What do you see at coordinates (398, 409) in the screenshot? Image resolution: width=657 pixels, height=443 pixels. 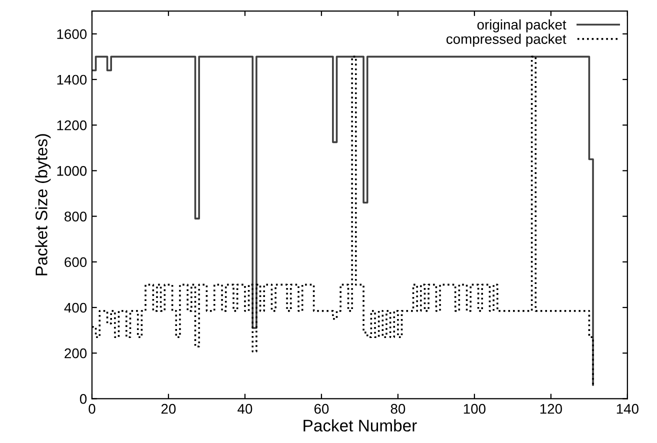 I see `x-tick-label: 80` at bounding box center [398, 409].